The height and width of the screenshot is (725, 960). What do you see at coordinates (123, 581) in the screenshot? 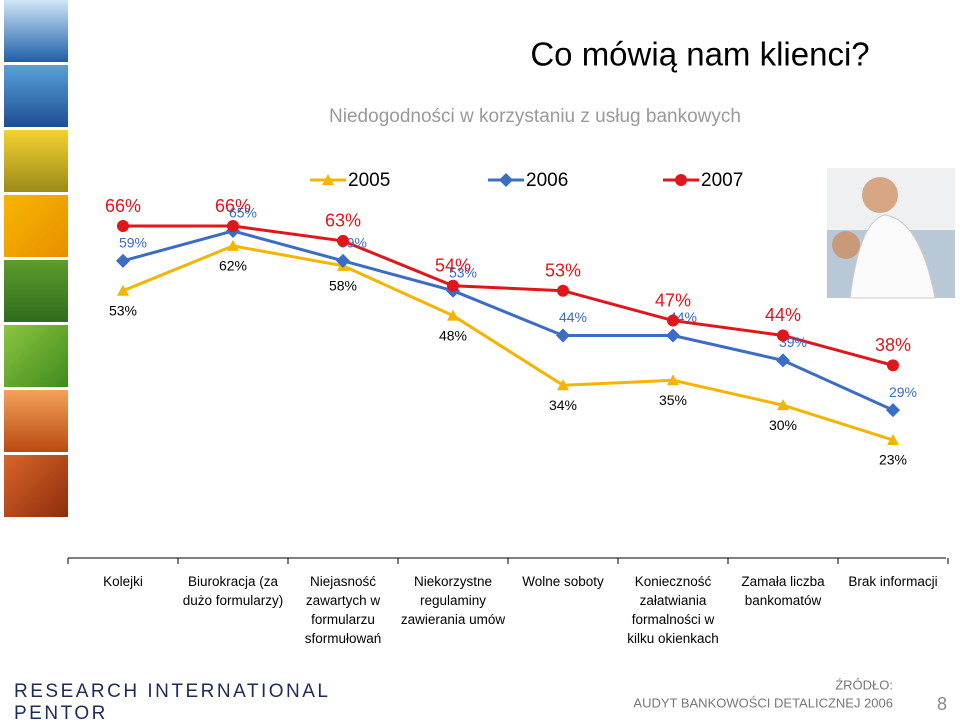
I see `x-tick-label: Kolejki` at bounding box center [123, 581].